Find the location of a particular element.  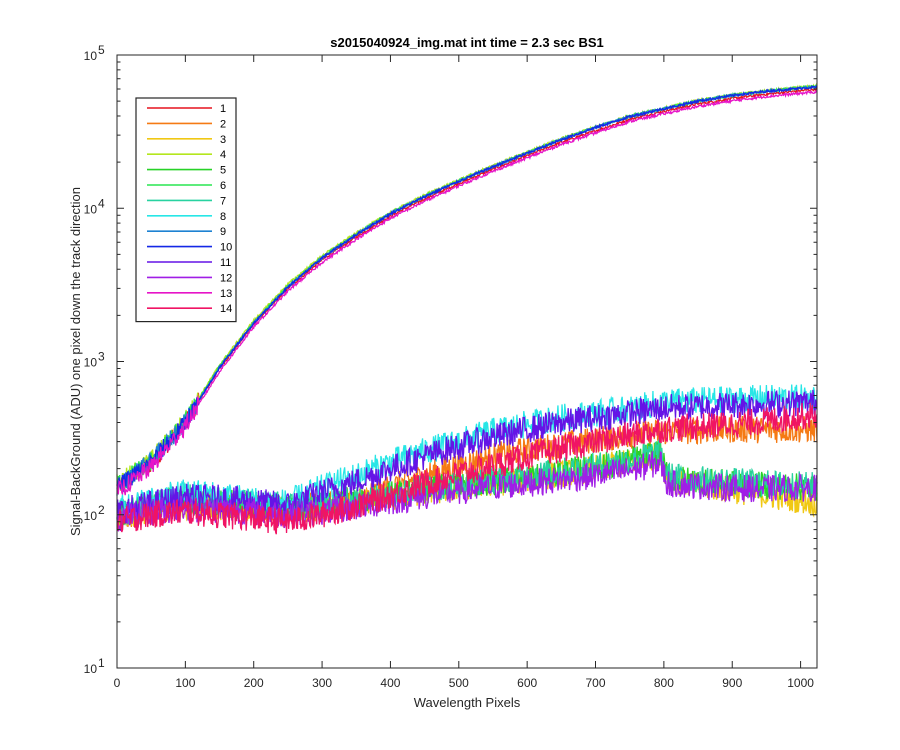

y-tick-label-exponent: 5 is located at coordinates (101, 50).